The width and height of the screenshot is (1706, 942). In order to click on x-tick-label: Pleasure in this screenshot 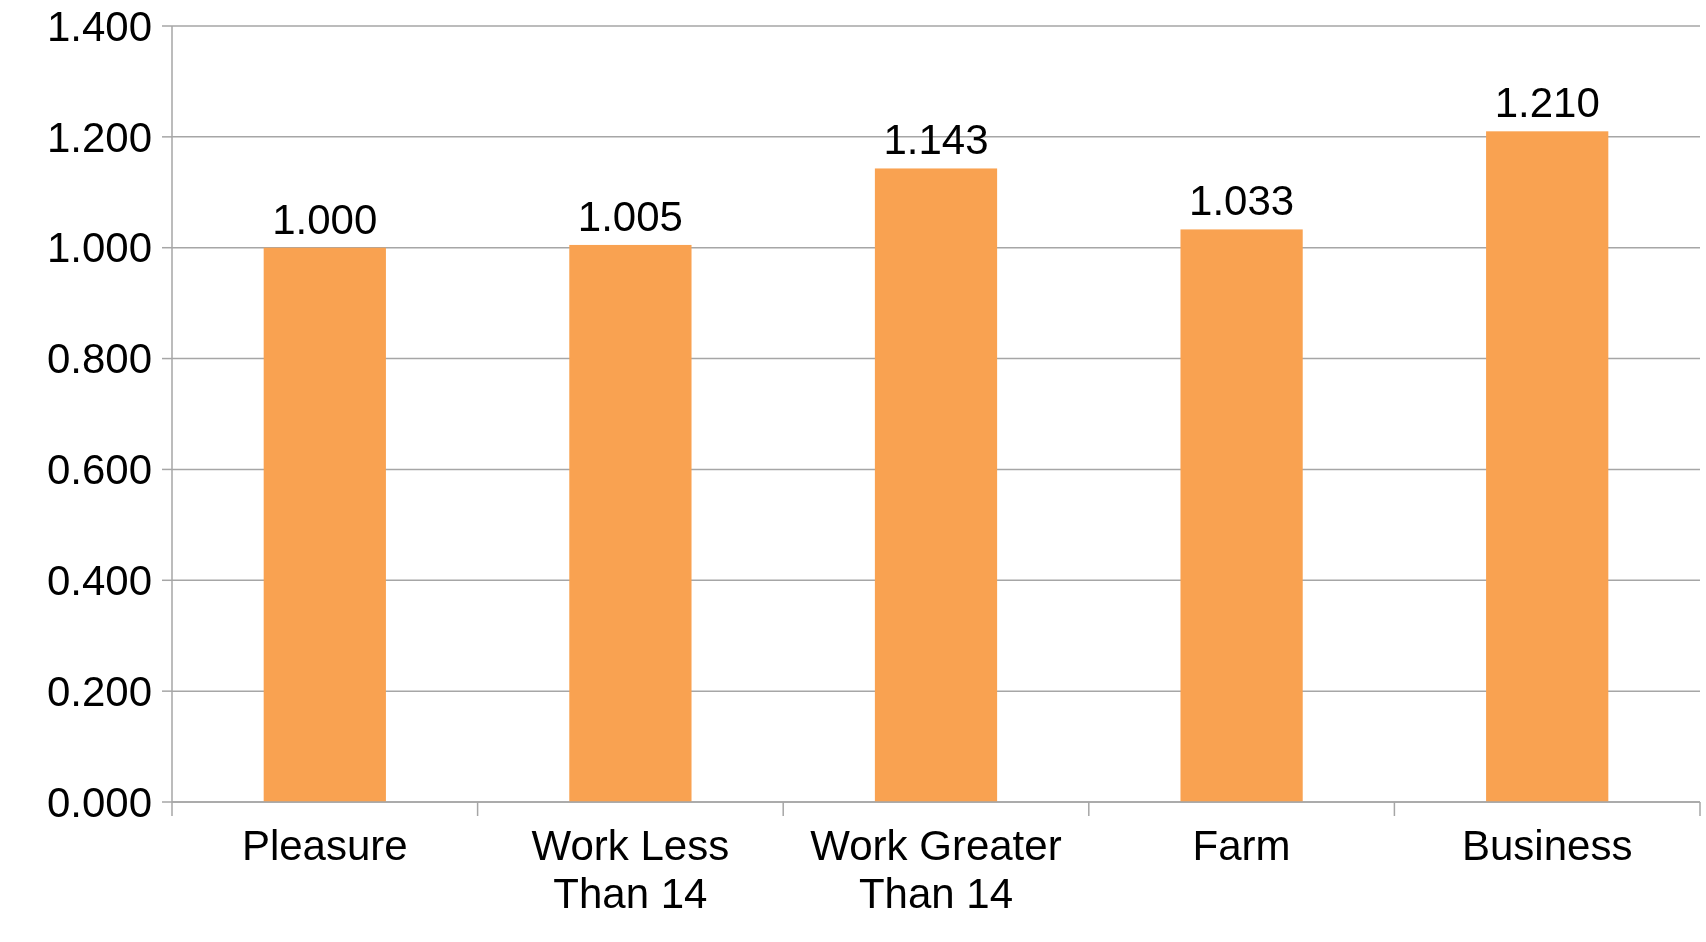, I will do `click(324, 845)`.